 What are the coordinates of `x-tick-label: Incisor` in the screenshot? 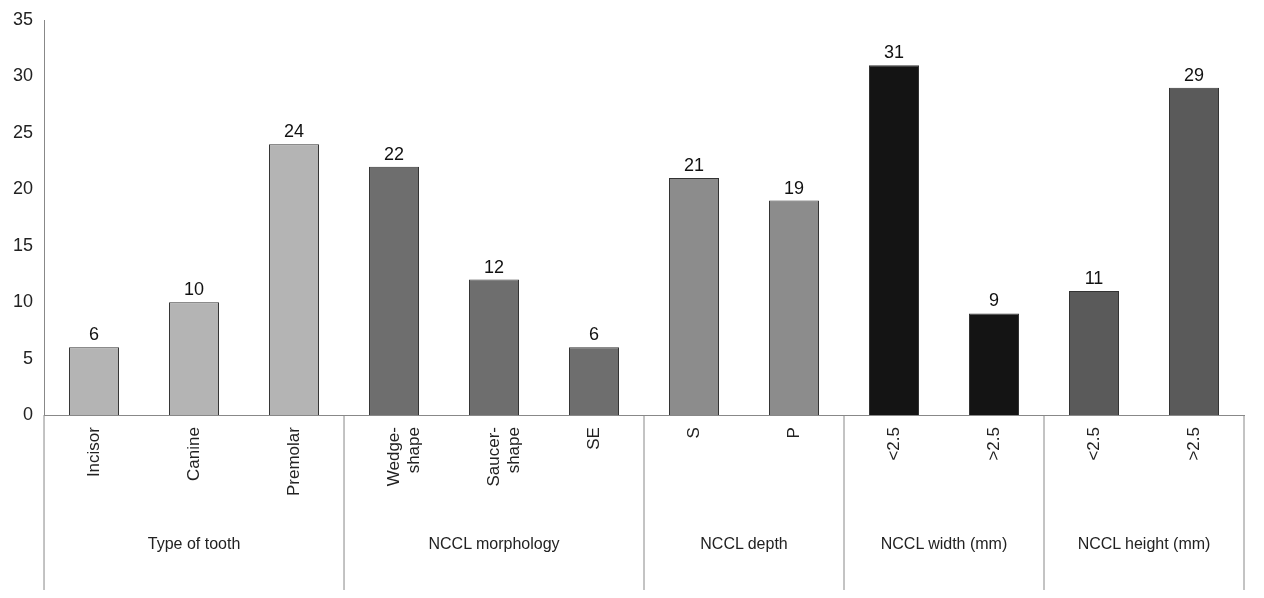 It's located at (93, 452).